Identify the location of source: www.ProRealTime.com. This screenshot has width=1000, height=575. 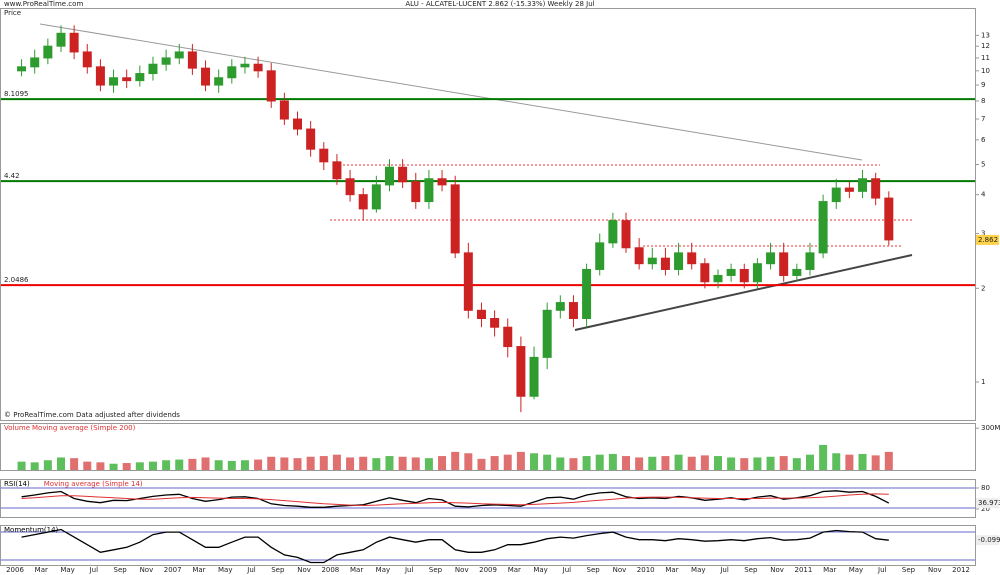
(43, 4).